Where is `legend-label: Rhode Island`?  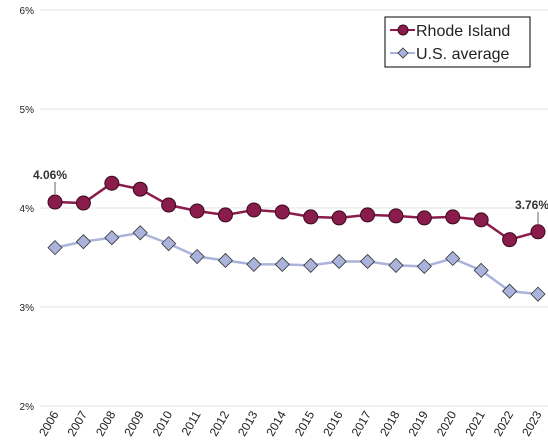
legend-label: Rhode Island is located at coordinates (463, 31).